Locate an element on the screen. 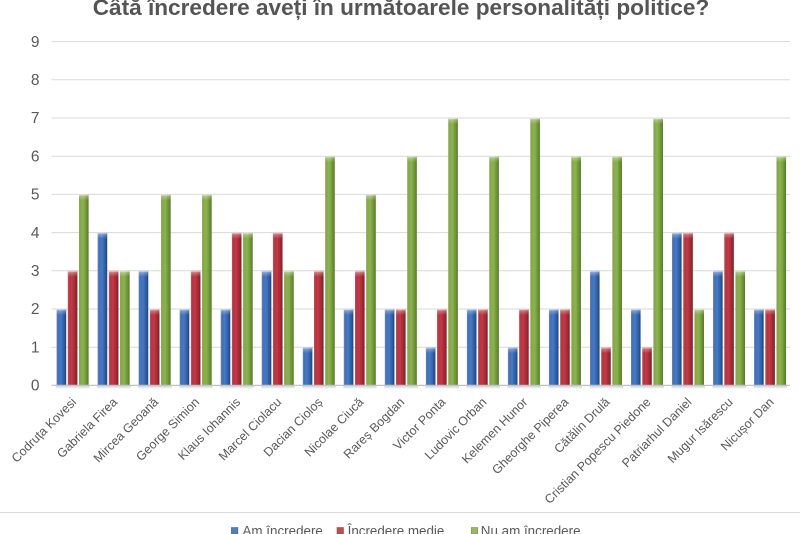 This screenshot has width=800, height=534. svg-text: 1 is located at coordinates (35, 347).